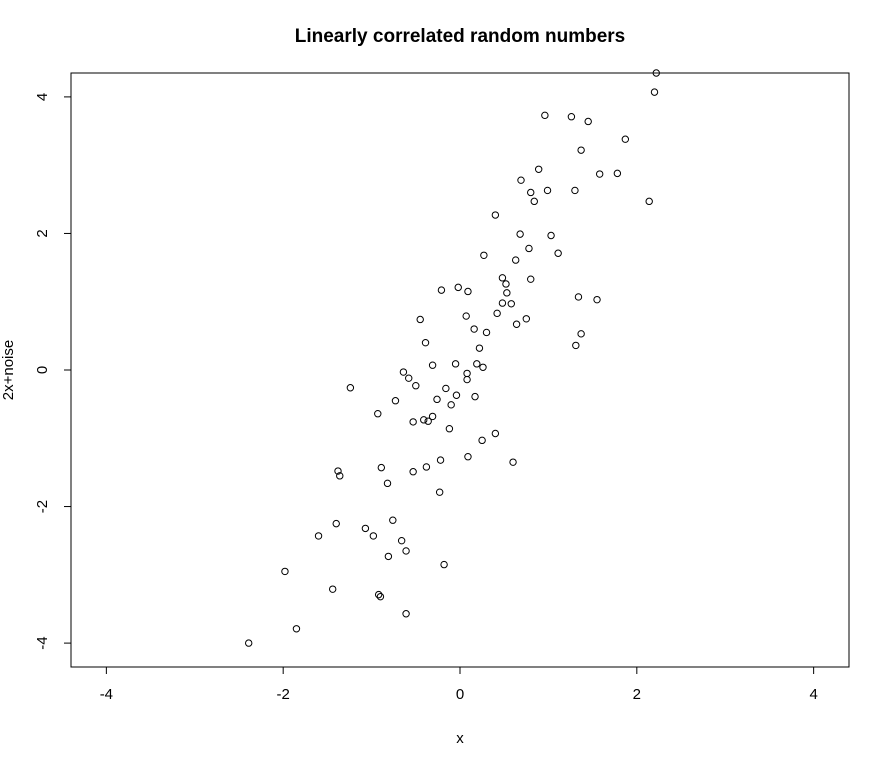 This screenshot has height=757, width=873. Describe the element at coordinates (42, 506) in the screenshot. I see `y-tick-label: -2` at that location.